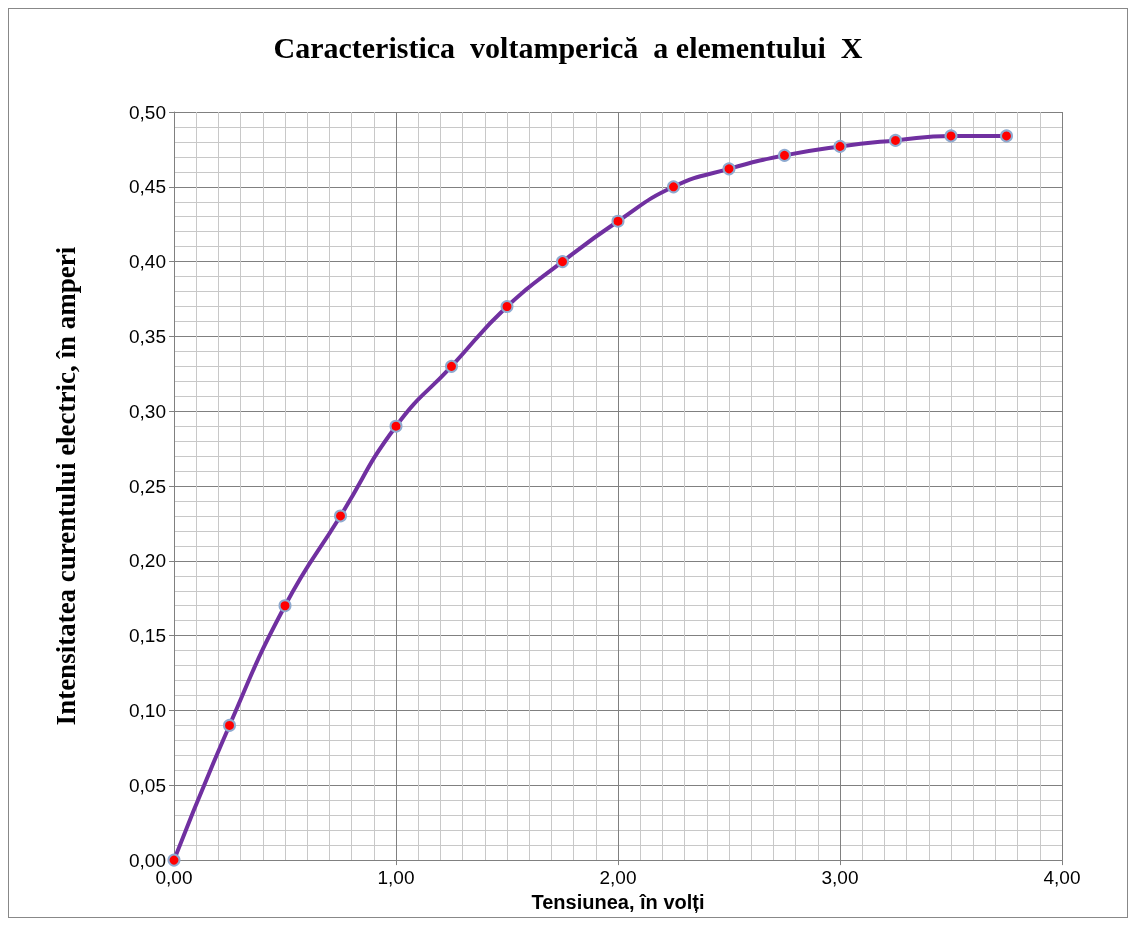  Describe the element at coordinates (147, 262) in the screenshot. I see `y-tick-label: 0,40` at that location.